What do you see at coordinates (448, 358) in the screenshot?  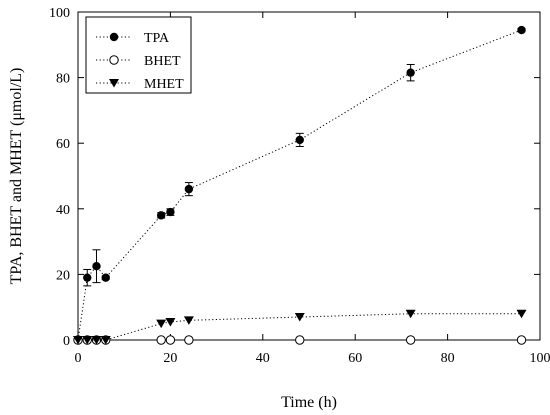 I see `x-tick-label: 80` at bounding box center [448, 358].